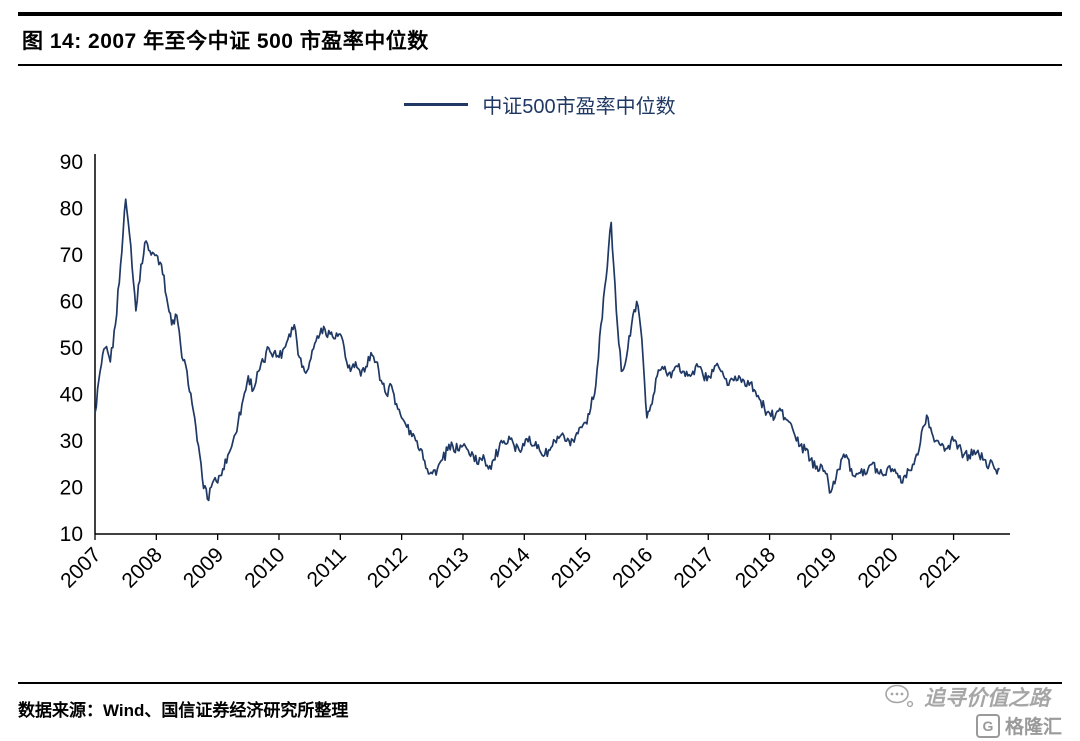 This screenshot has height=741, width=1080. What do you see at coordinates (327, 567) in the screenshot?
I see `x-tick-label: 2011` at bounding box center [327, 567].